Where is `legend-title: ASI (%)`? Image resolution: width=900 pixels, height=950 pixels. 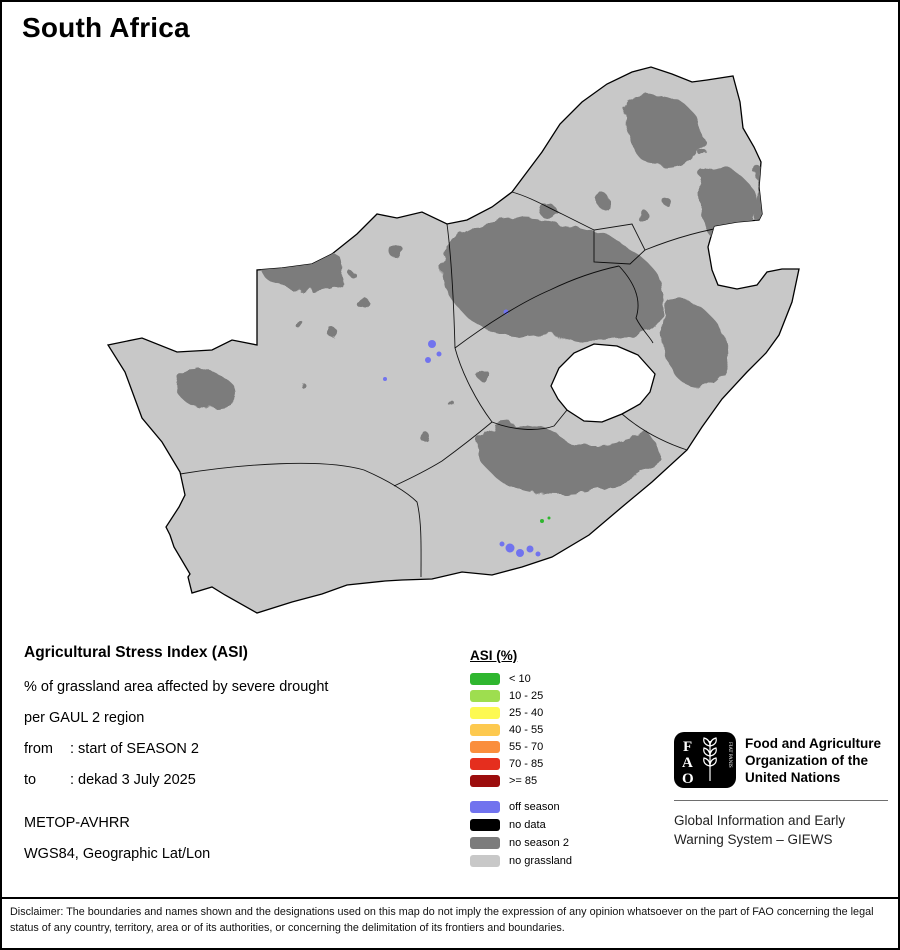 legend-title: ASI (%) is located at coordinates (494, 655).